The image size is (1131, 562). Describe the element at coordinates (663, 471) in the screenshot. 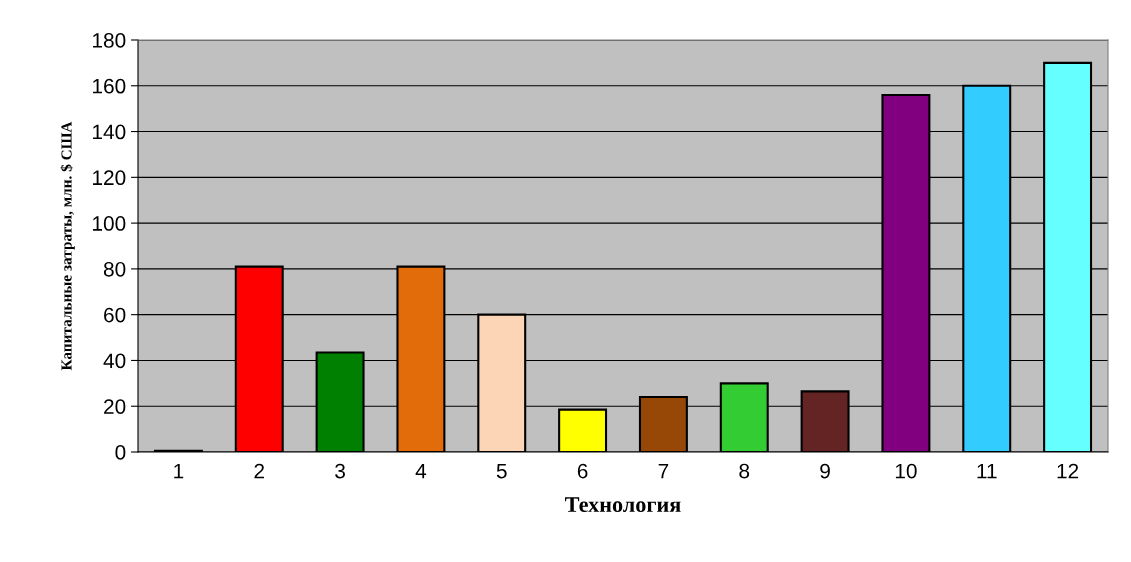

I see `x-tick-label: 7` at that location.